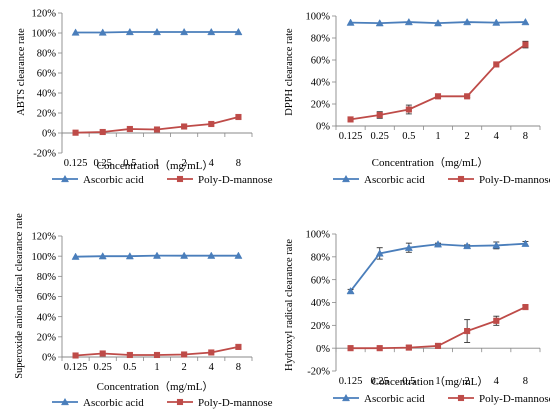  What do you see at coordinates (289, 72) in the screenshot?
I see `y-axis-title: DPPH clearance rate` at bounding box center [289, 72].